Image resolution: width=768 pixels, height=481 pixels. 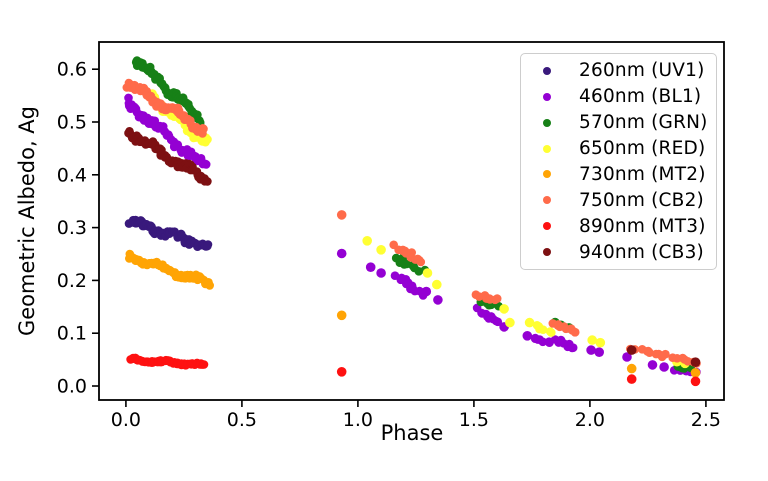 What do you see at coordinates (640, 97) in the screenshot?
I see `legend-label: 460nm (BL1)` at bounding box center [640, 97].